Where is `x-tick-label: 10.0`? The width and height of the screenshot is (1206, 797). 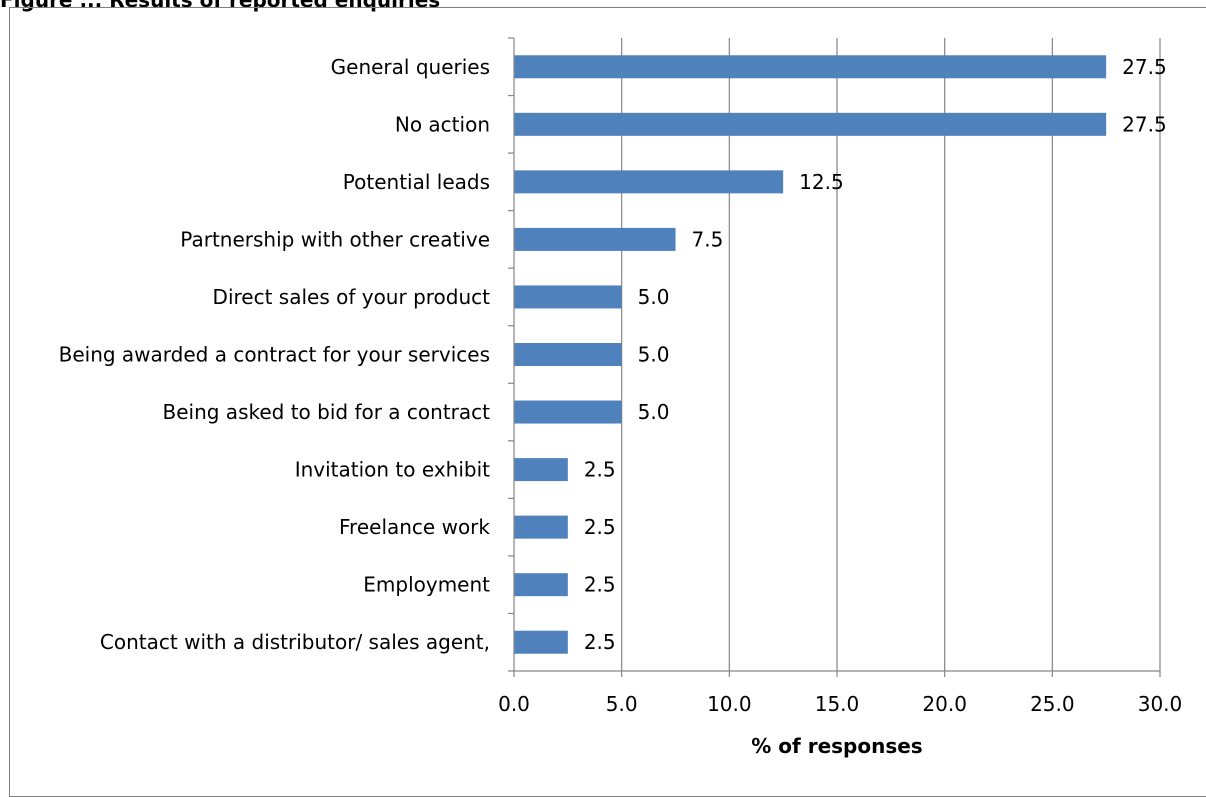 x-tick-label: 10.0 is located at coordinates (729, 704).